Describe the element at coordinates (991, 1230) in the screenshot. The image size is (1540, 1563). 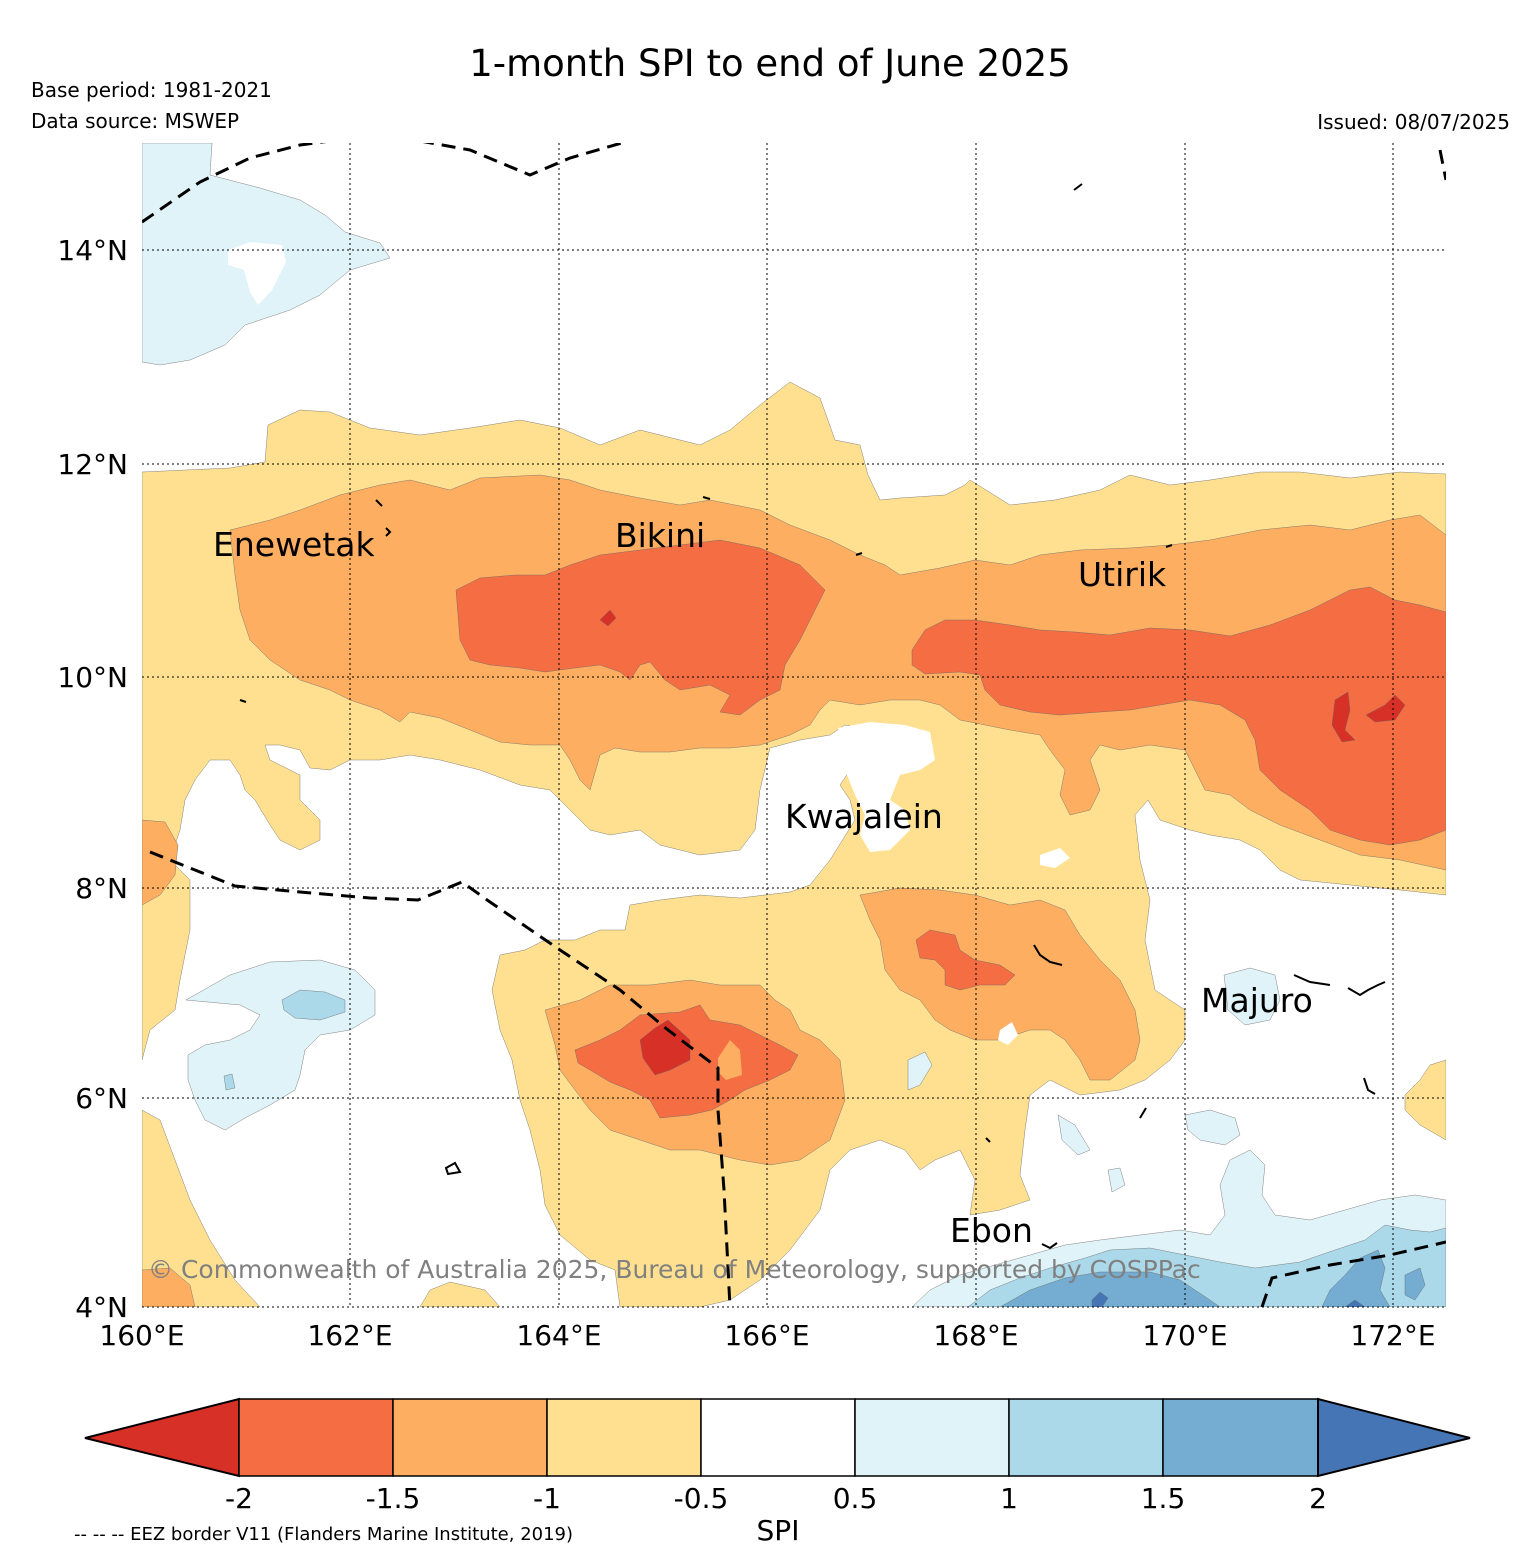
I see `place-label-ebon: Ebon` at that location.